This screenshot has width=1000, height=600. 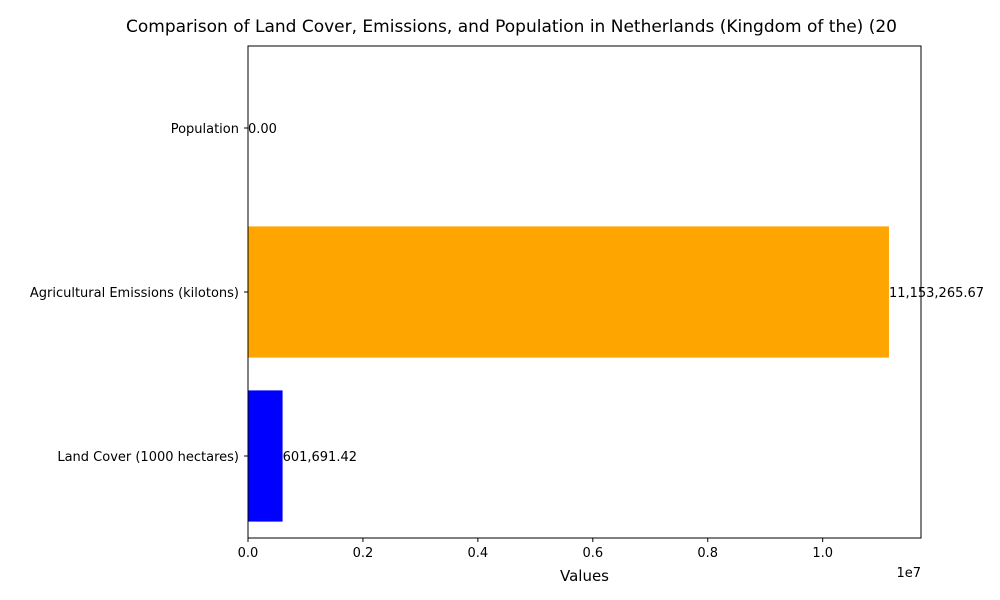 I want to click on y-tick-label-2: Population, so click(x=205, y=129).